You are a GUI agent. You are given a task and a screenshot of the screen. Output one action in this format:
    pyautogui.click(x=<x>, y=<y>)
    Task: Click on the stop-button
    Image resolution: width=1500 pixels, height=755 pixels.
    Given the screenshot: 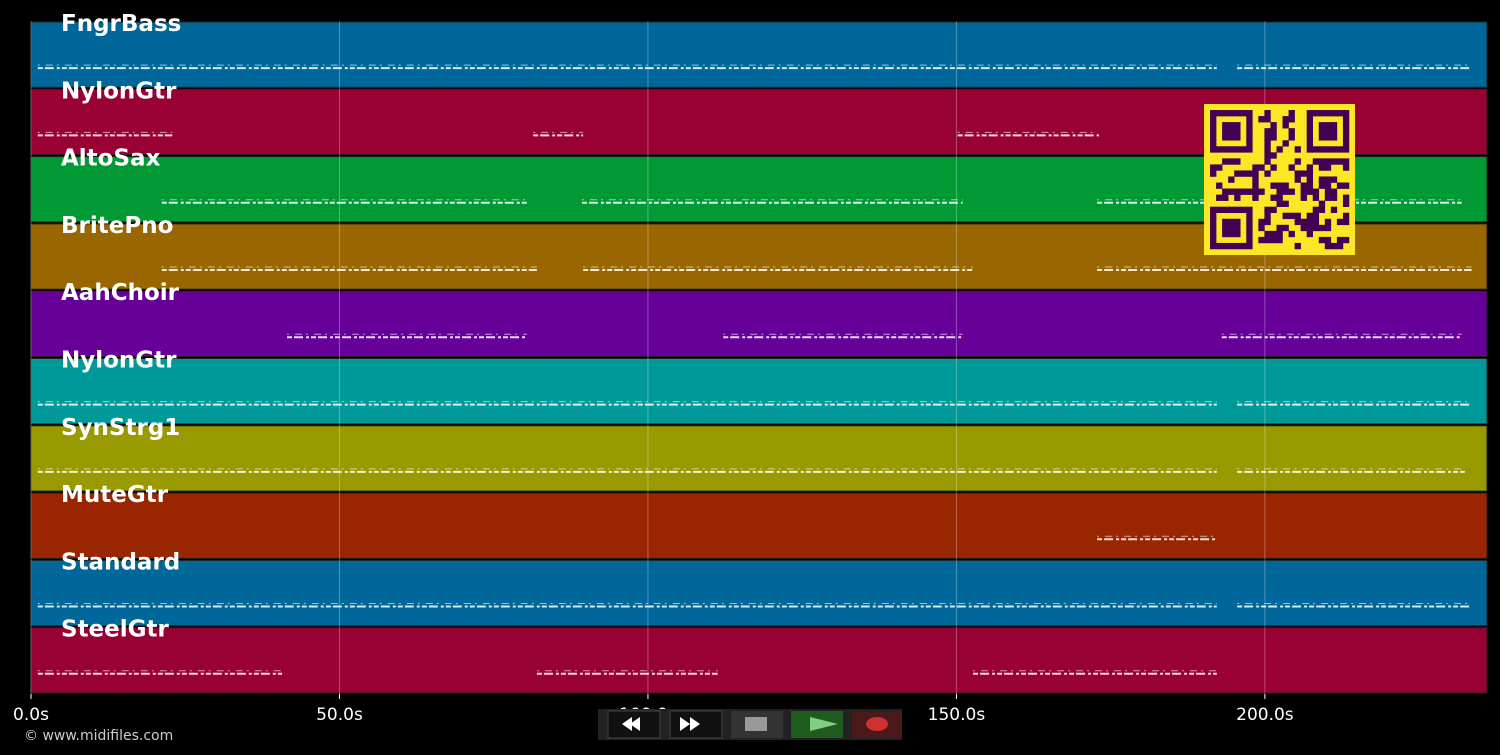 What is the action you would take?
    pyautogui.click(x=757, y=724)
    